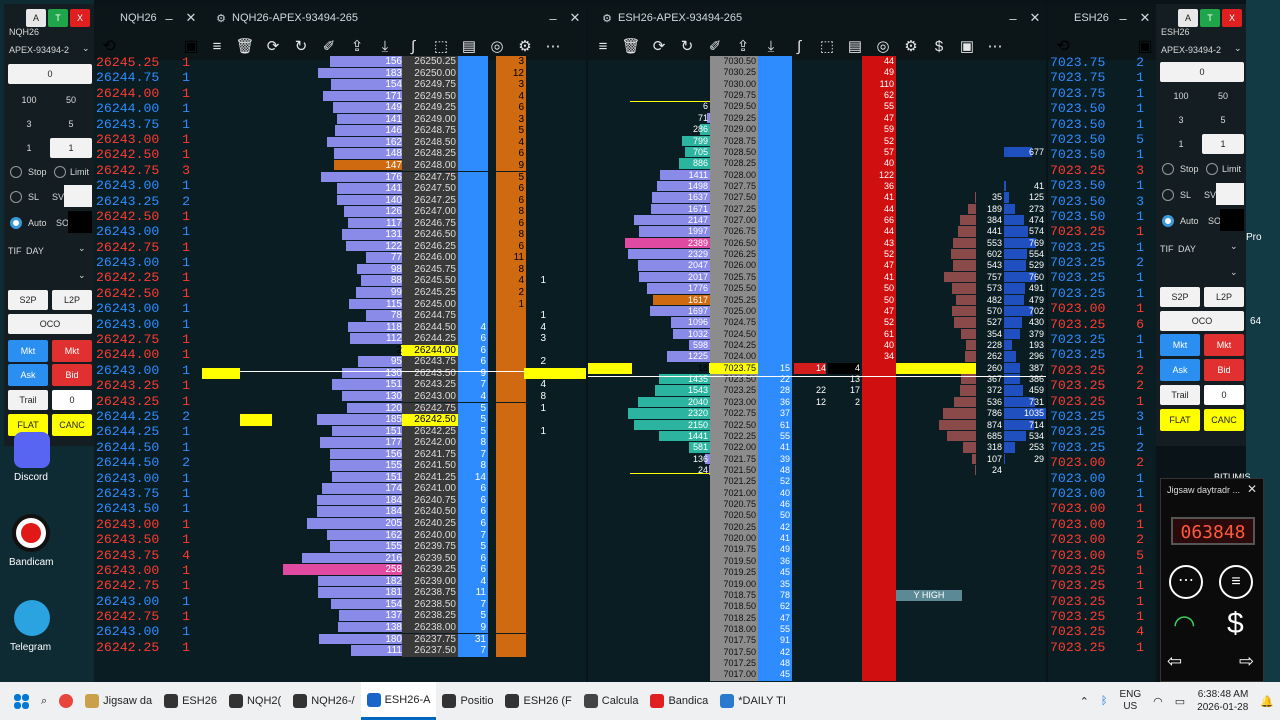 This screenshot has width=1280, height=720. Describe the element at coordinates (734, 618) in the screenshot. I see `price-cell: 7018.25` at that location.